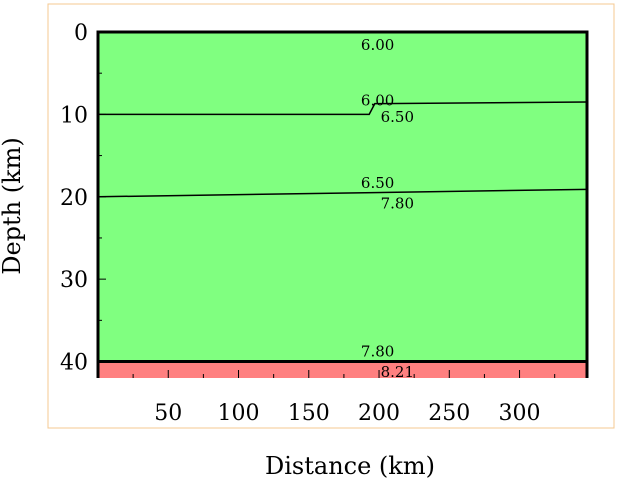 The image size is (619, 487). What do you see at coordinates (81, 33) in the screenshot?
I see `y-tick-label: 0` at bounding box center [81, 33].